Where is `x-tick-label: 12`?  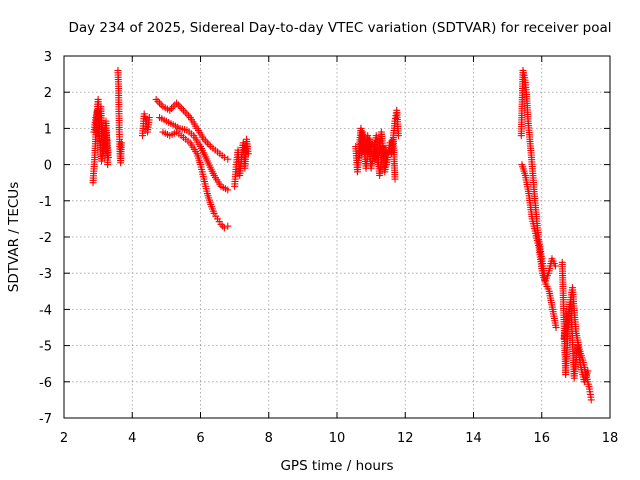 x-tick-label: 12 is located at coordinates (405, 438).